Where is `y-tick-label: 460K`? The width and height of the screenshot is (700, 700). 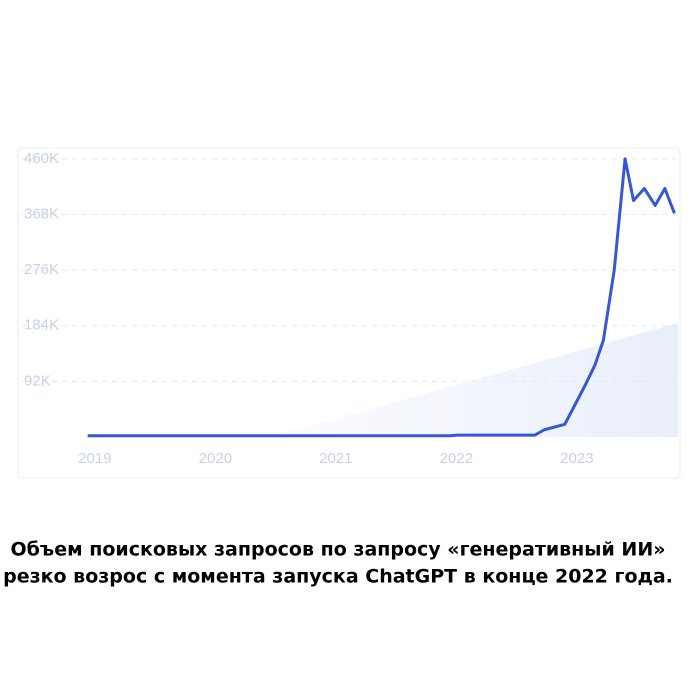
y-tick-label: 460K is located at coordinates (41, 158).